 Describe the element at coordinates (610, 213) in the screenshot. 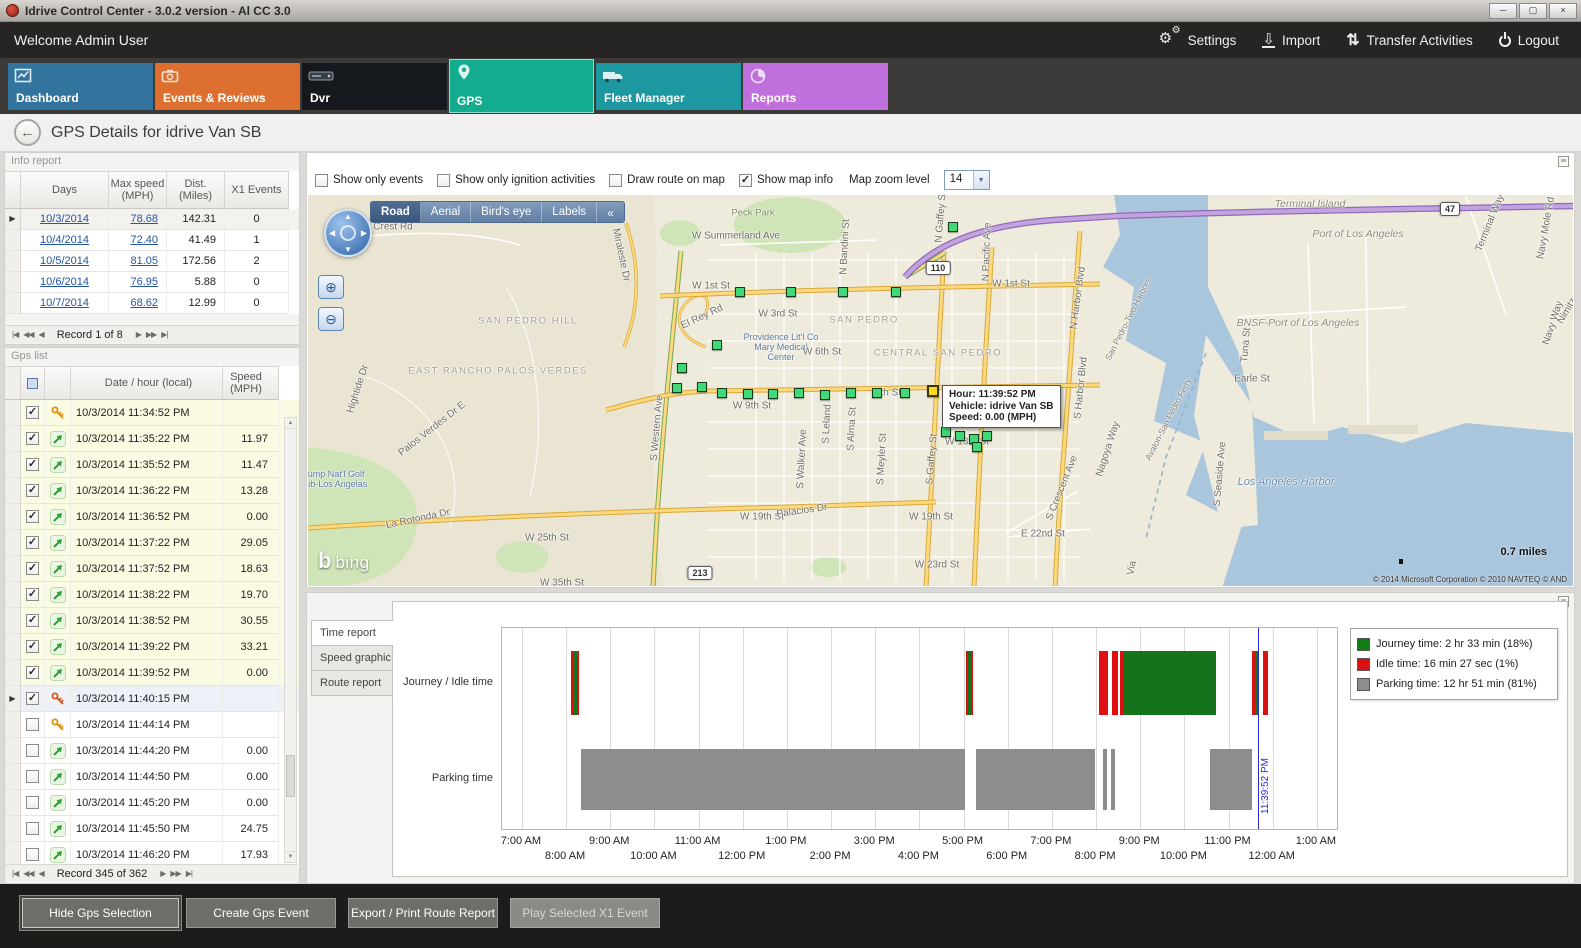

I see `map-nav-collapse-button: «` at that location.